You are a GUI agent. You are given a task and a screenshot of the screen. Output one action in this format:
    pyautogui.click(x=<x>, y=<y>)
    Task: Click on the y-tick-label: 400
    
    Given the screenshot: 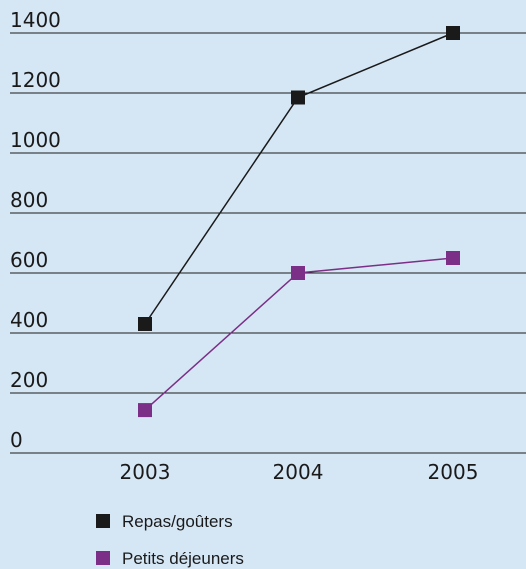 What is the action you would take?
    pyautogui.click(x=29, y=320)
    